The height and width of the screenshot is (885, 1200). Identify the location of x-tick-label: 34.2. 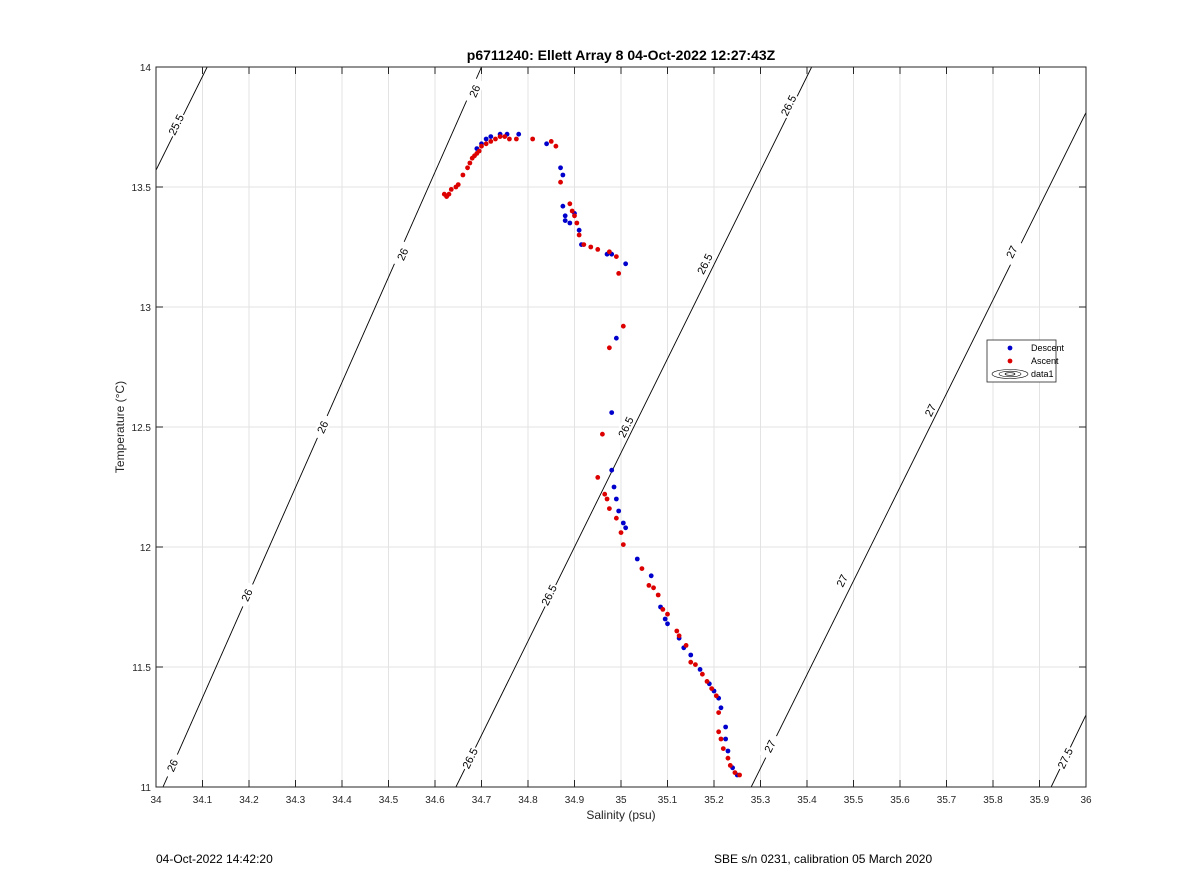
(249, 800).